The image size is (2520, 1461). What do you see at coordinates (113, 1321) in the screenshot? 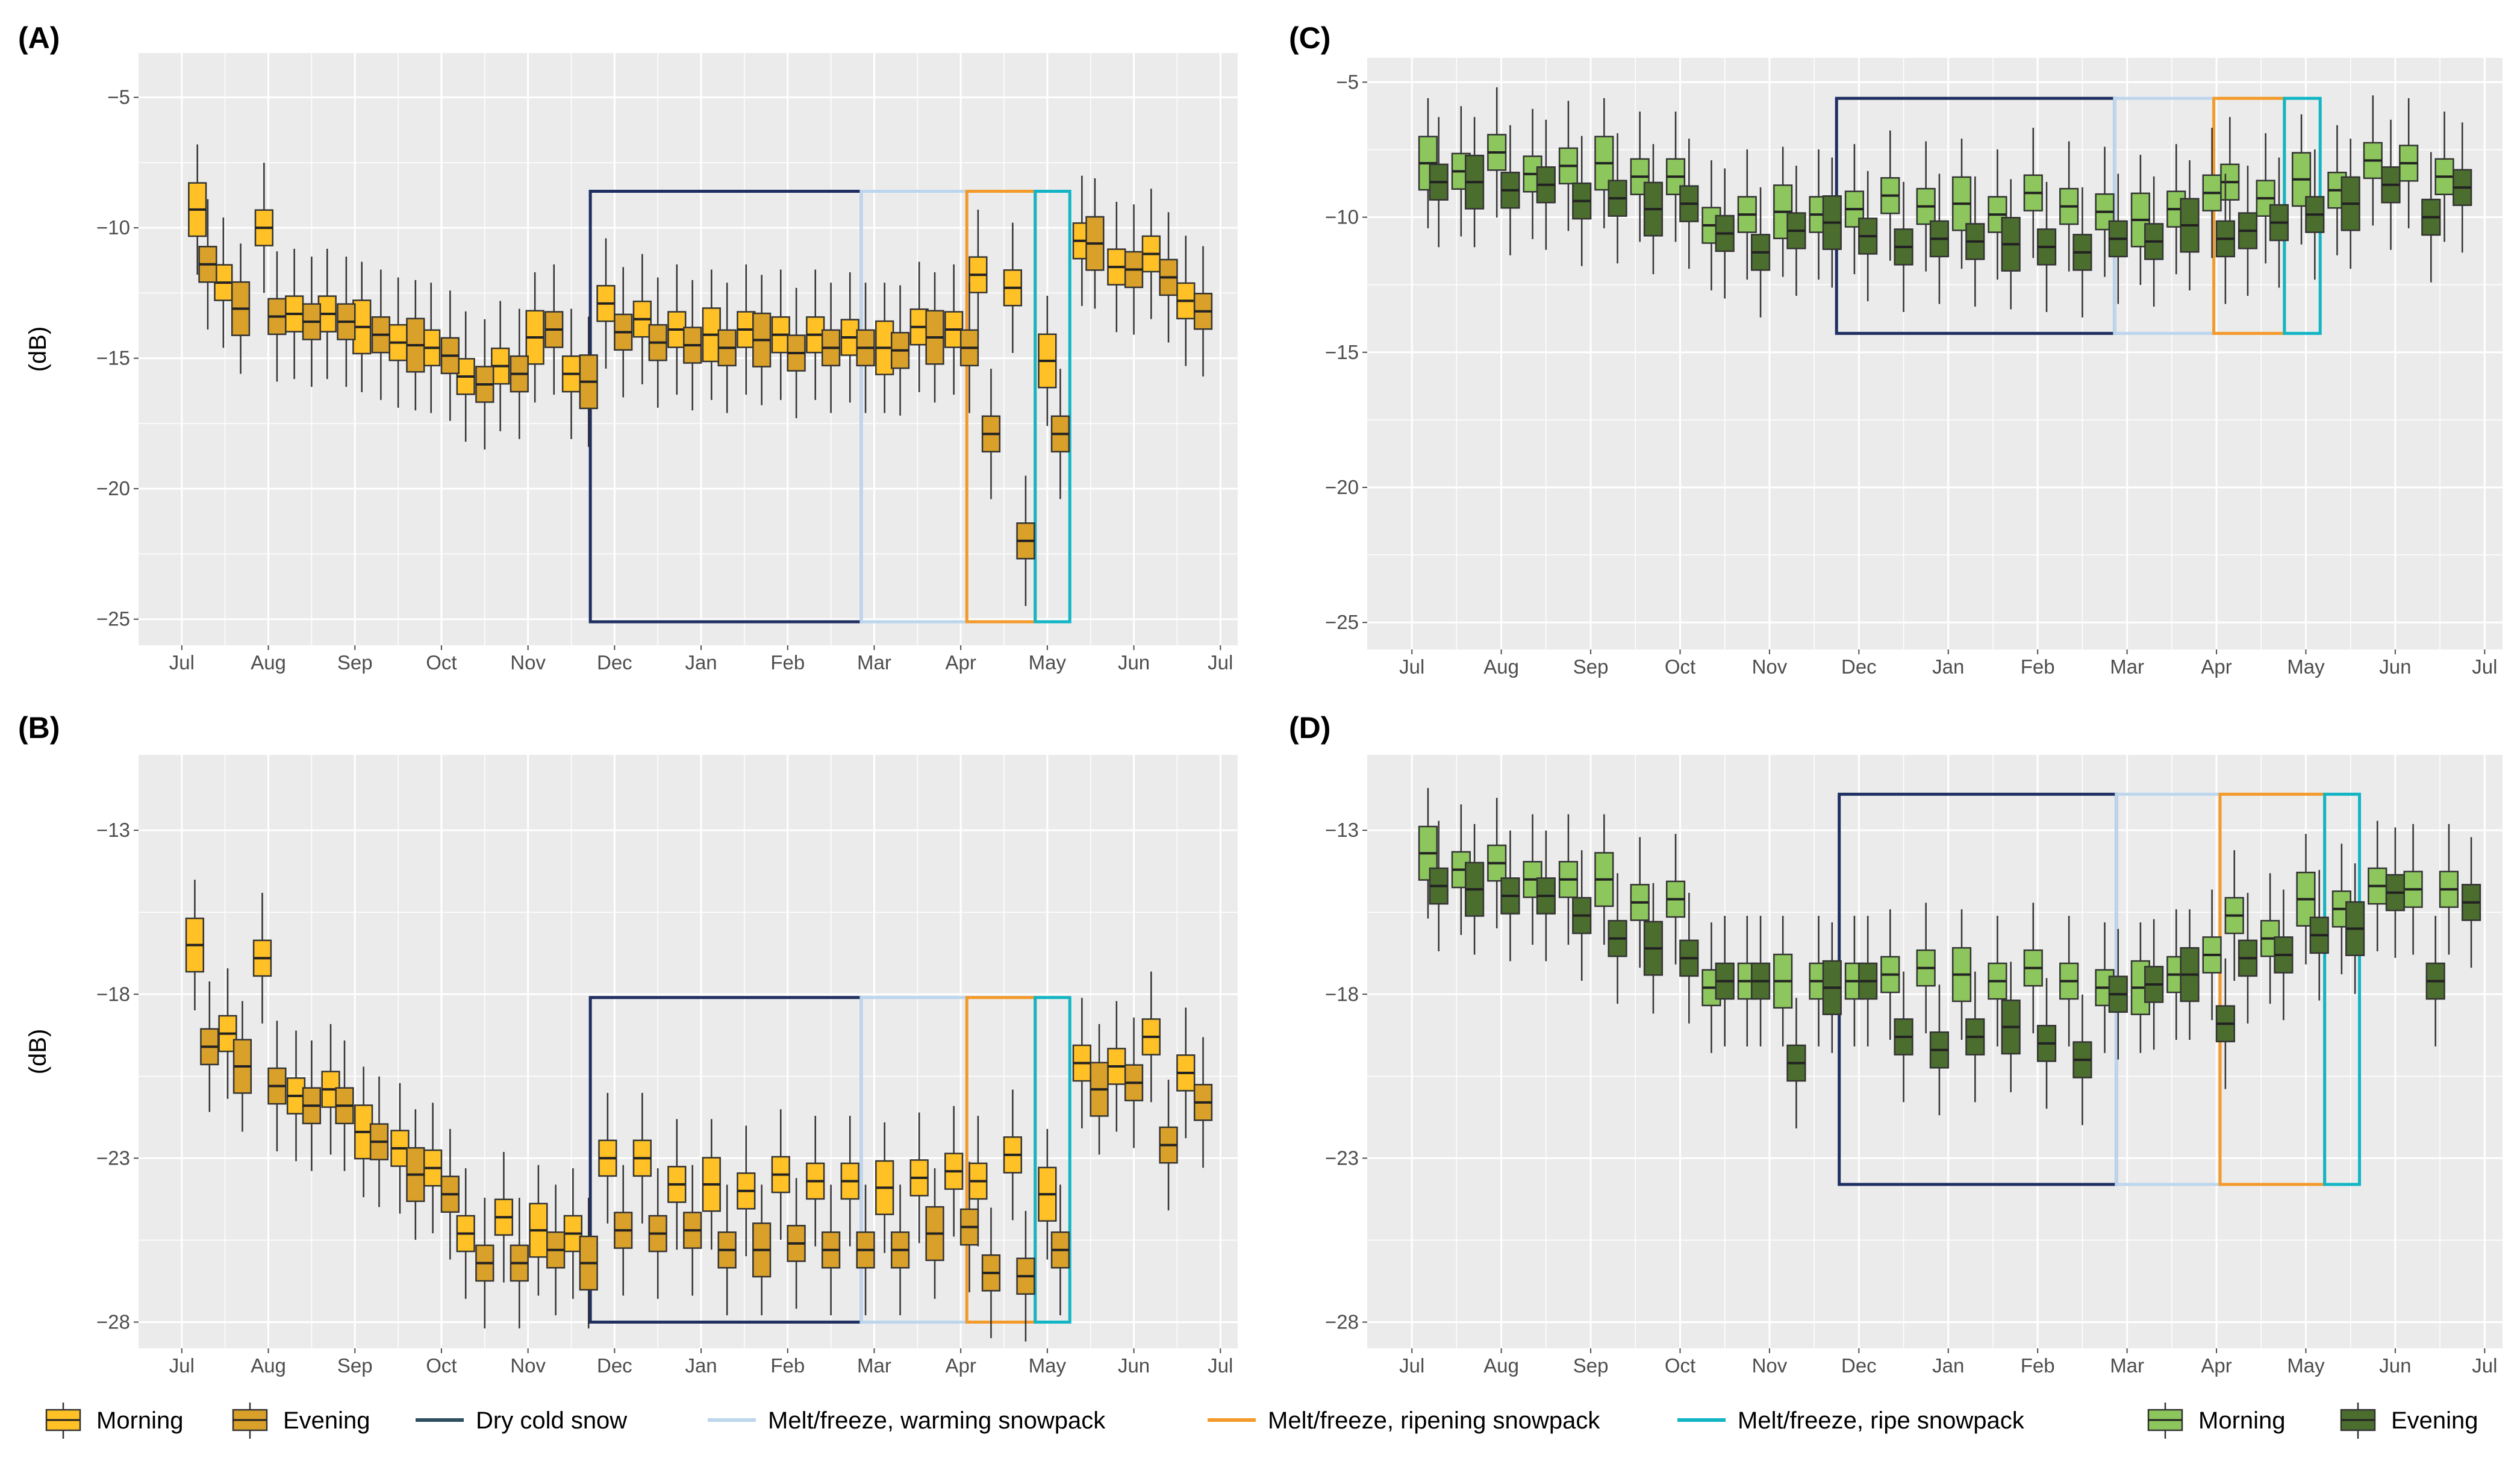
I see `y-tick-label: −28` at bounding box center [113, 1321].